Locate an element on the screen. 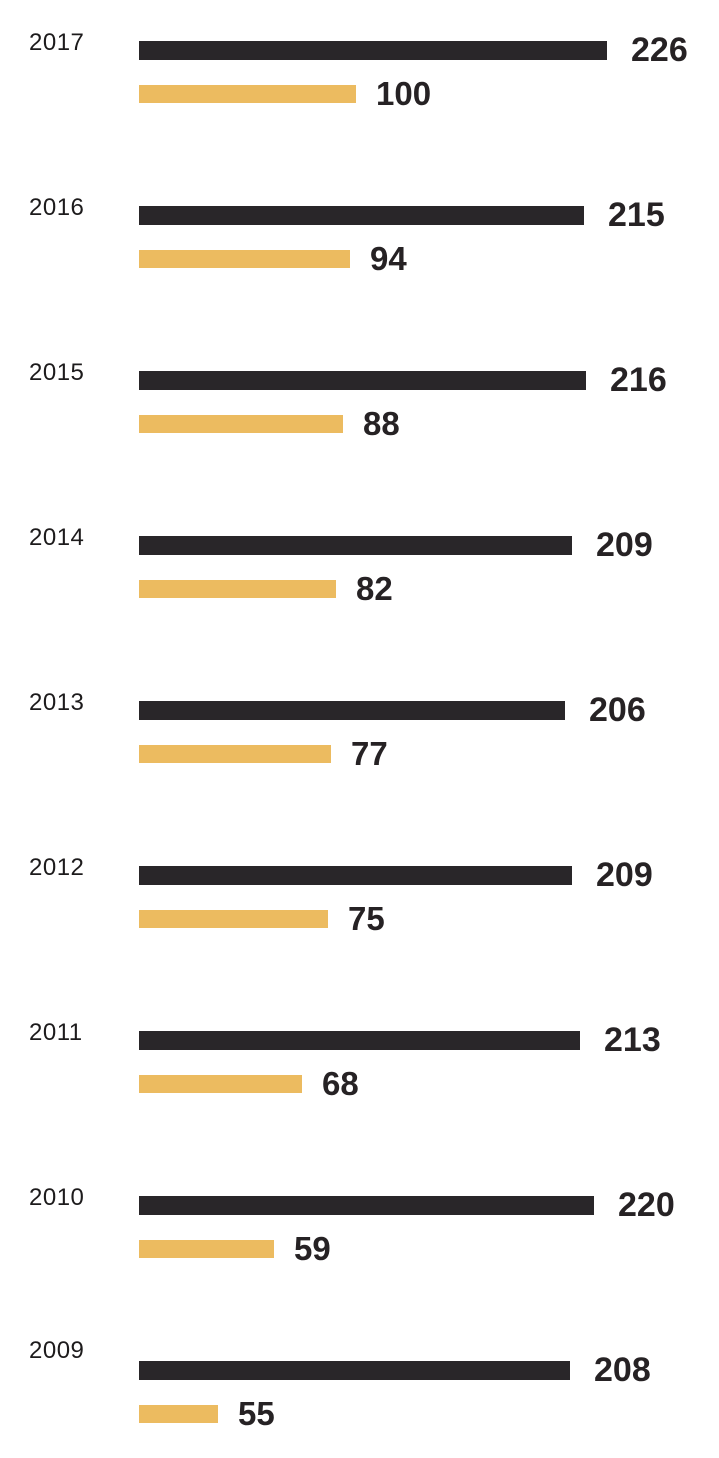  year-label: 2011 is located at coordinates (56, 1032).